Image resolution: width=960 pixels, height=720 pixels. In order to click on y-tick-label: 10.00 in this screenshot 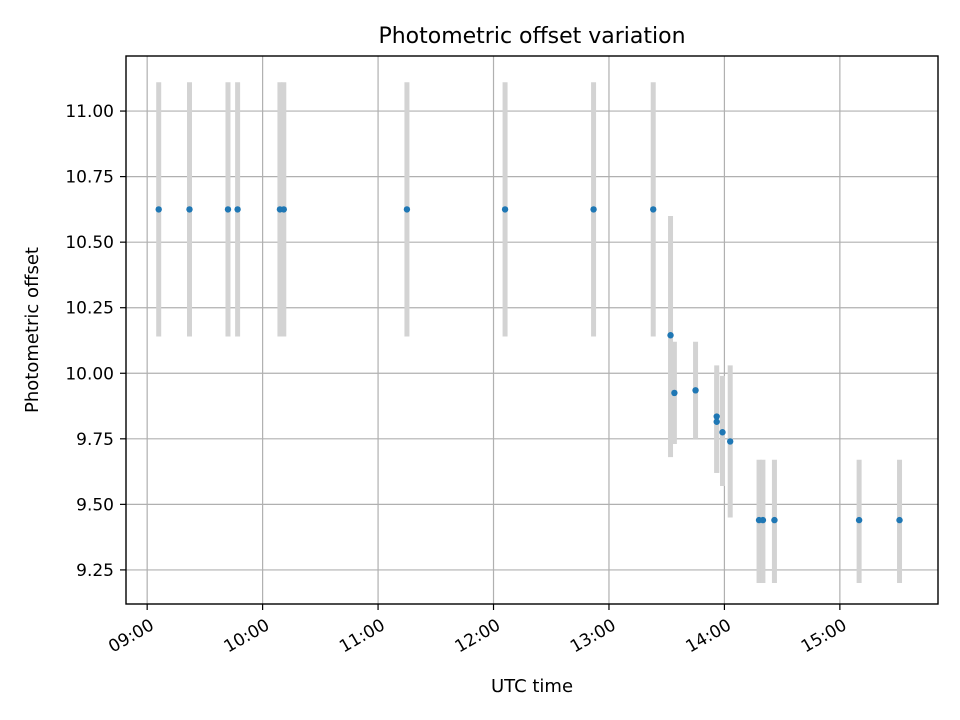, I will do `click(89, 374)`.